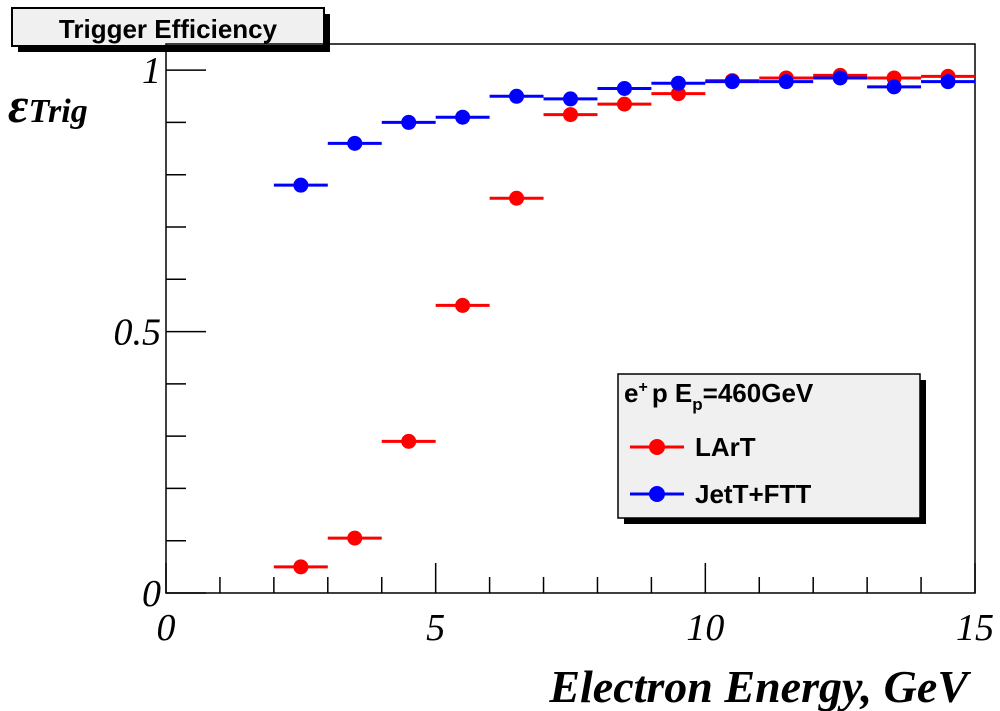 This screenshot has width=1000, height=711. Describe the element at coordinates (759, 686) in the screenshot. I see `x-axis-title: Electron Energy, GeV` at that location.